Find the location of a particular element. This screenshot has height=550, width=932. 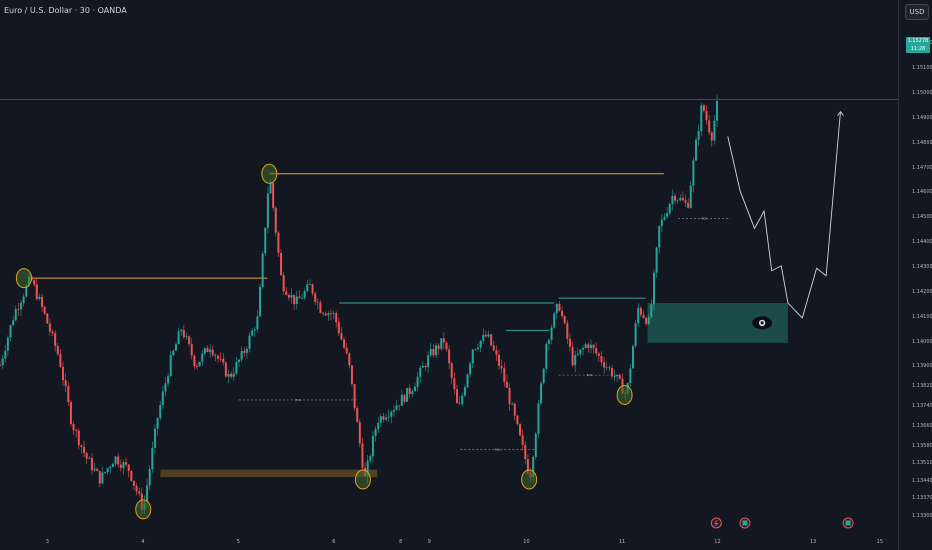

price-tick-label: 1.14900 is located at coordinates (922, 117).